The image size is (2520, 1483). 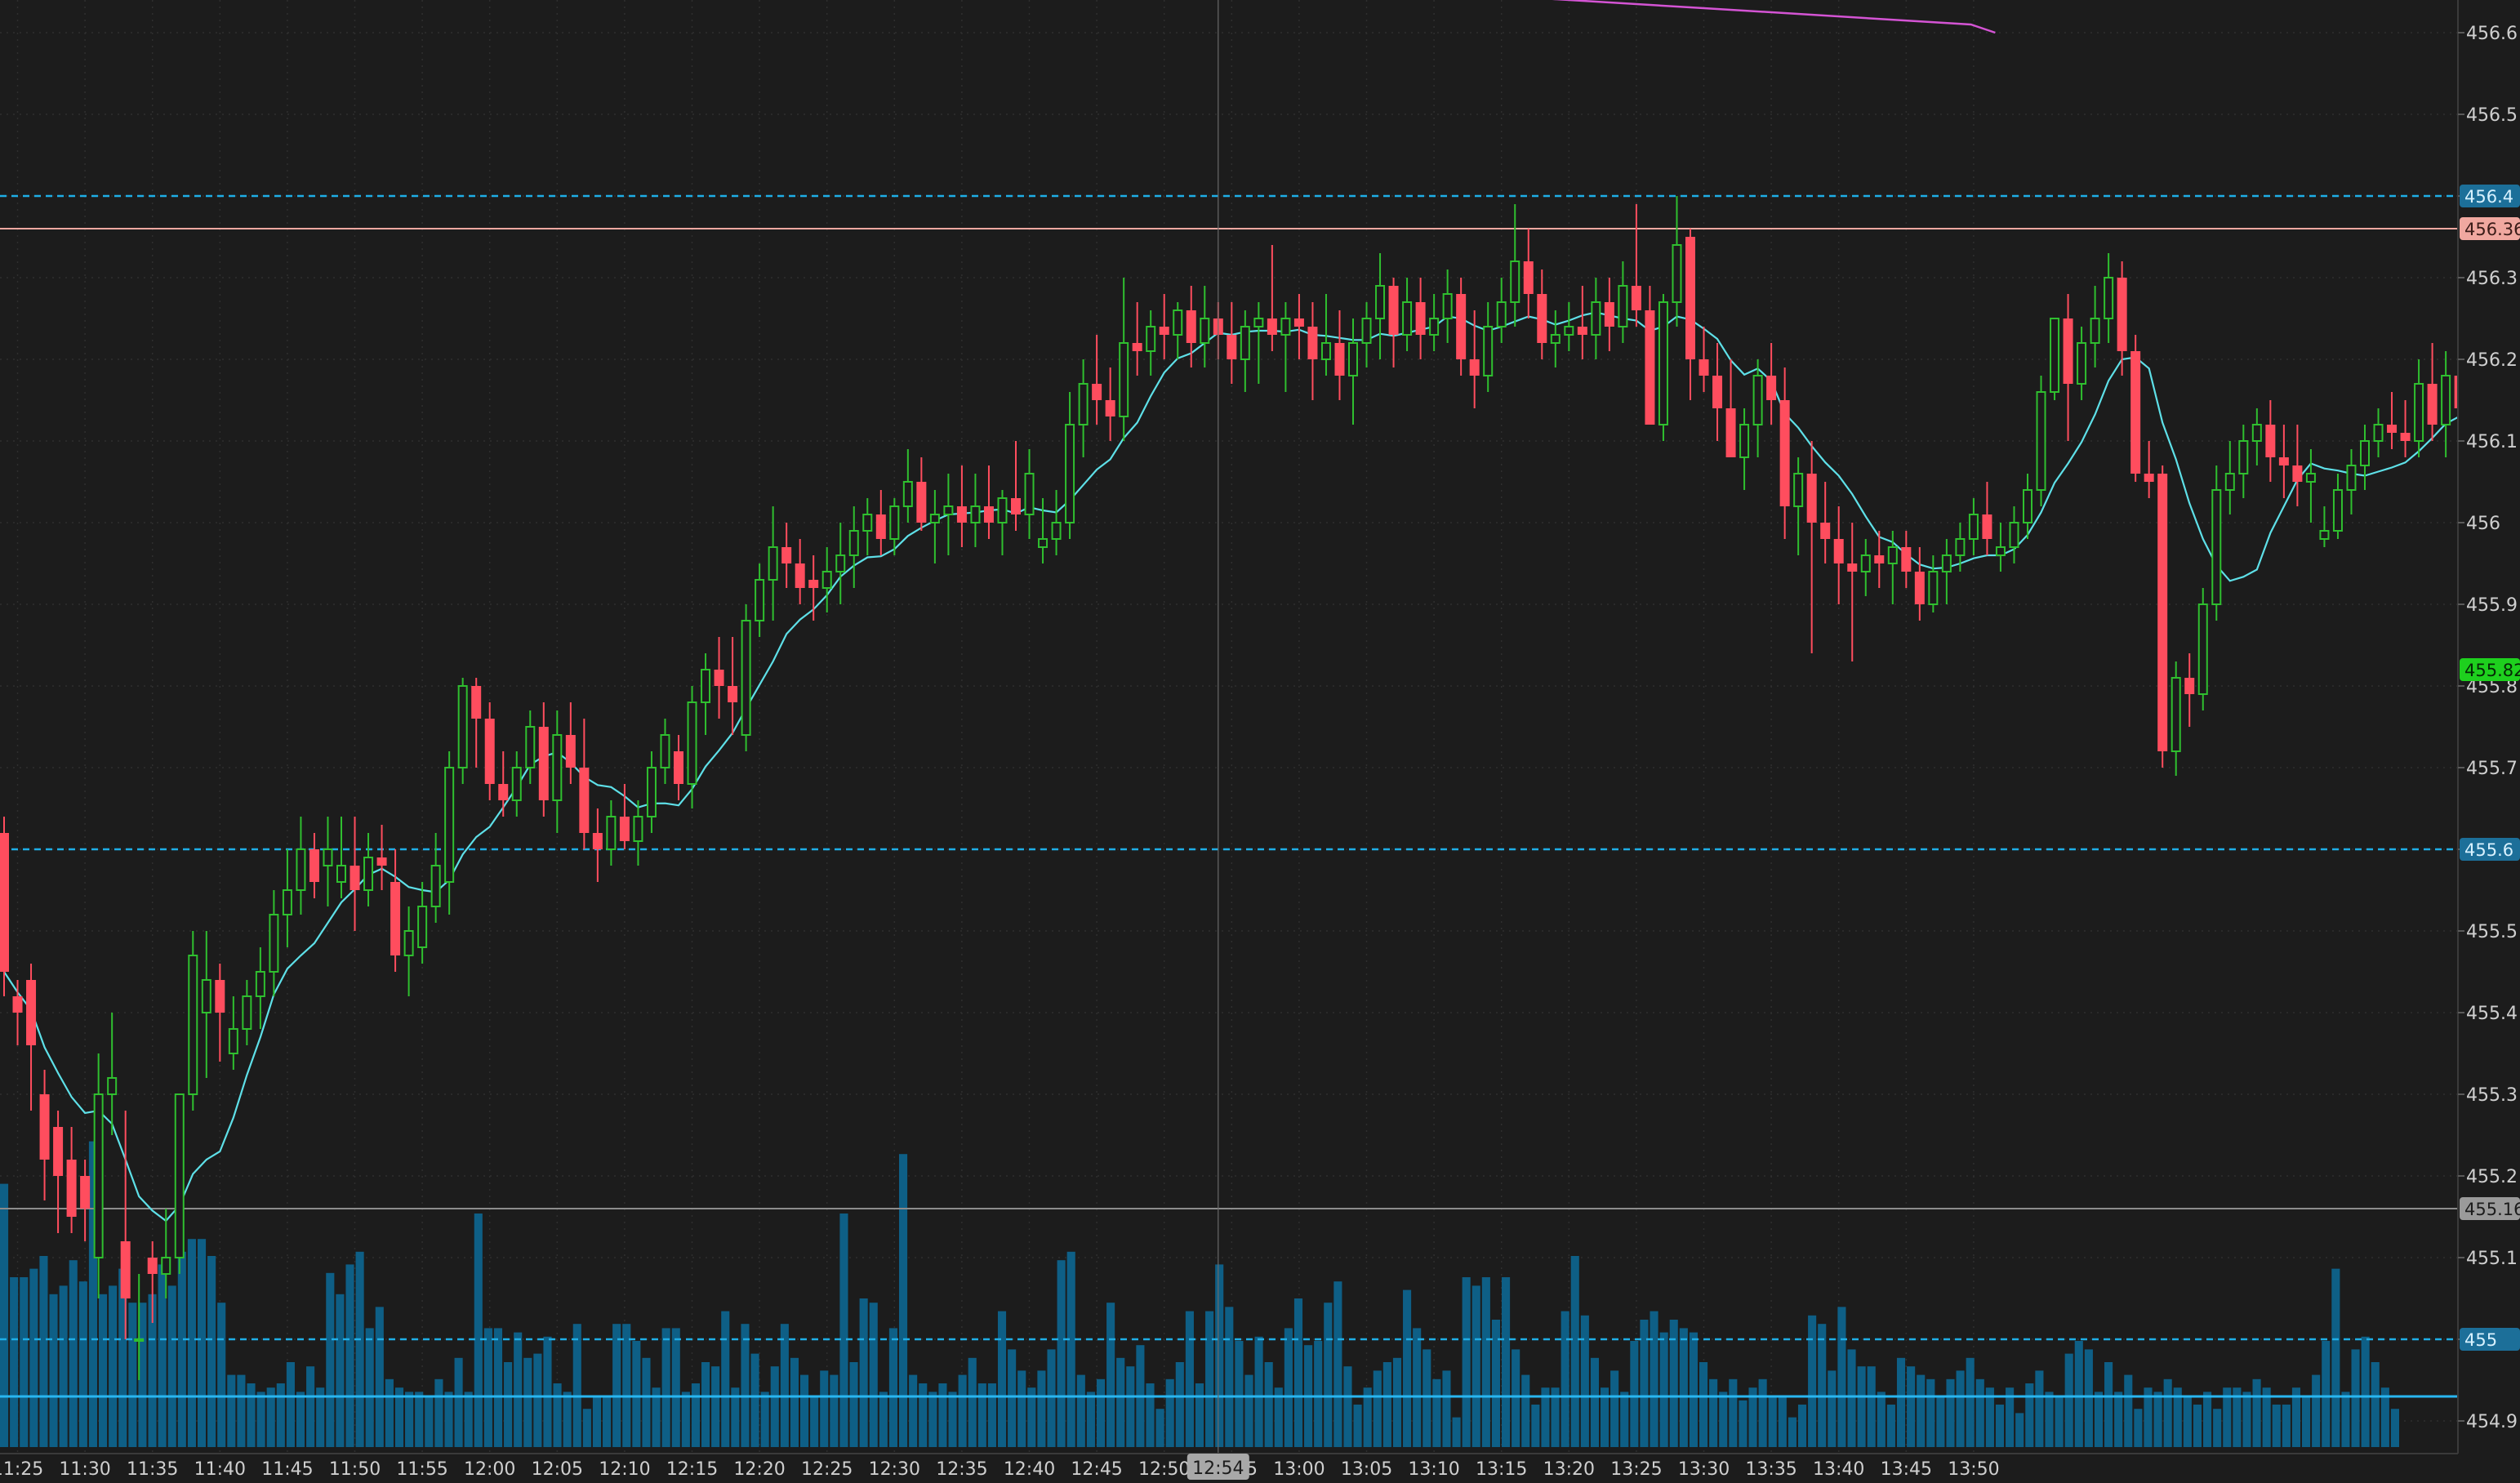 I want to click on price-tags: 456.4 455.6 455 456.36 455.16 455.82, so click(x=2490, y=768).